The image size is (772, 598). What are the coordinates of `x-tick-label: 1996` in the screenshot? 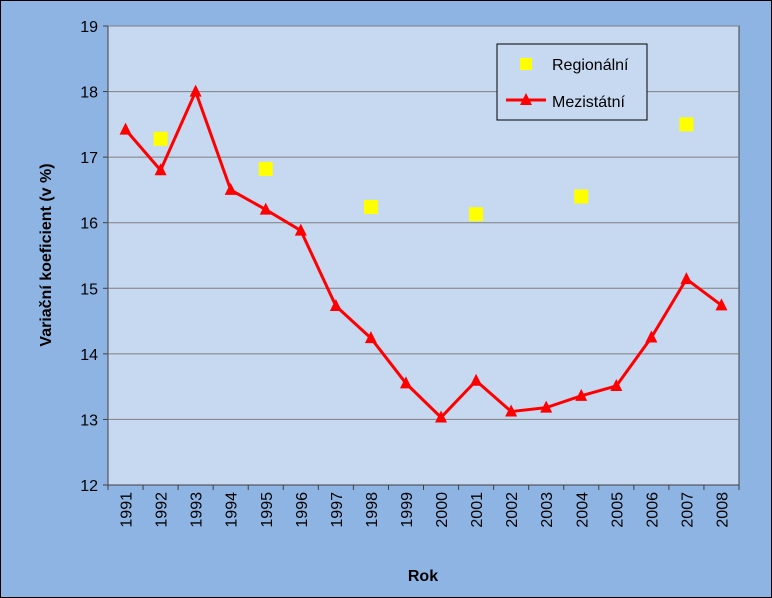 It's located at (302, 510).